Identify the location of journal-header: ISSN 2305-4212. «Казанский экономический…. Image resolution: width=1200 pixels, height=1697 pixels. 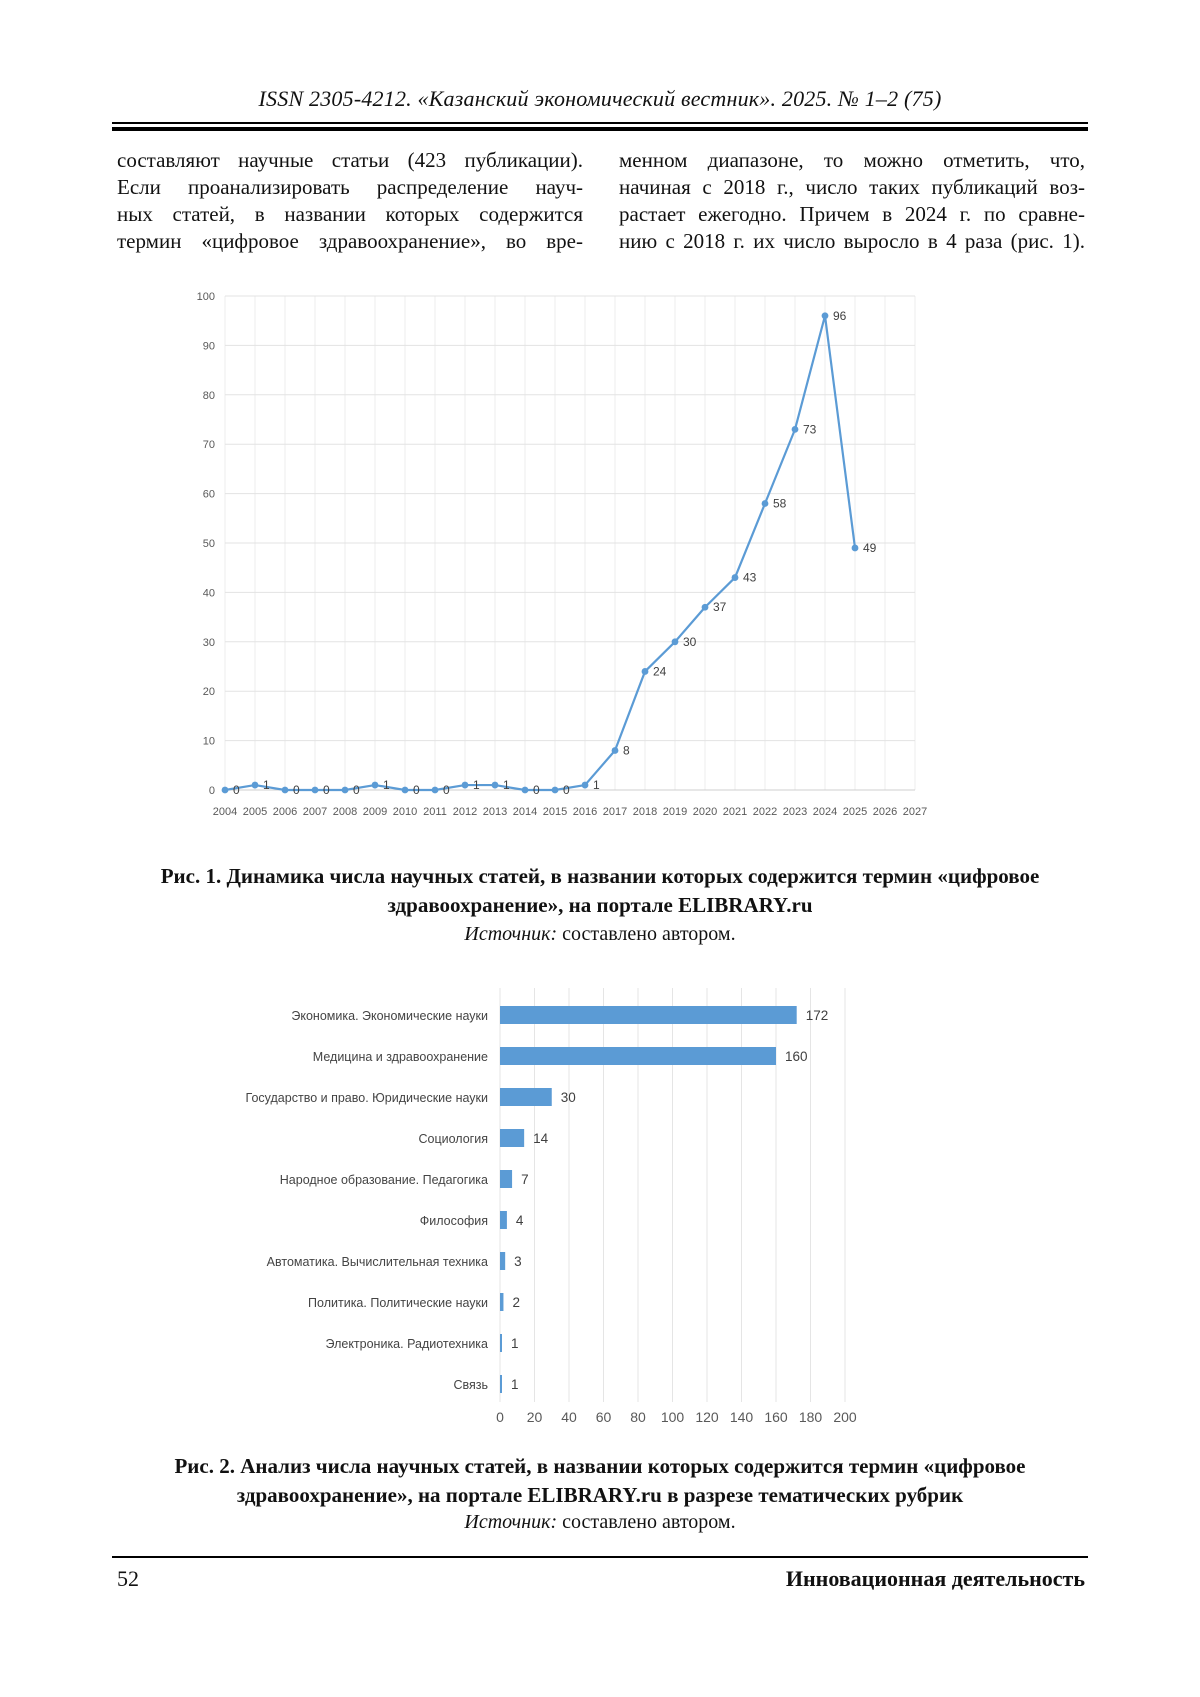
(600, 98).